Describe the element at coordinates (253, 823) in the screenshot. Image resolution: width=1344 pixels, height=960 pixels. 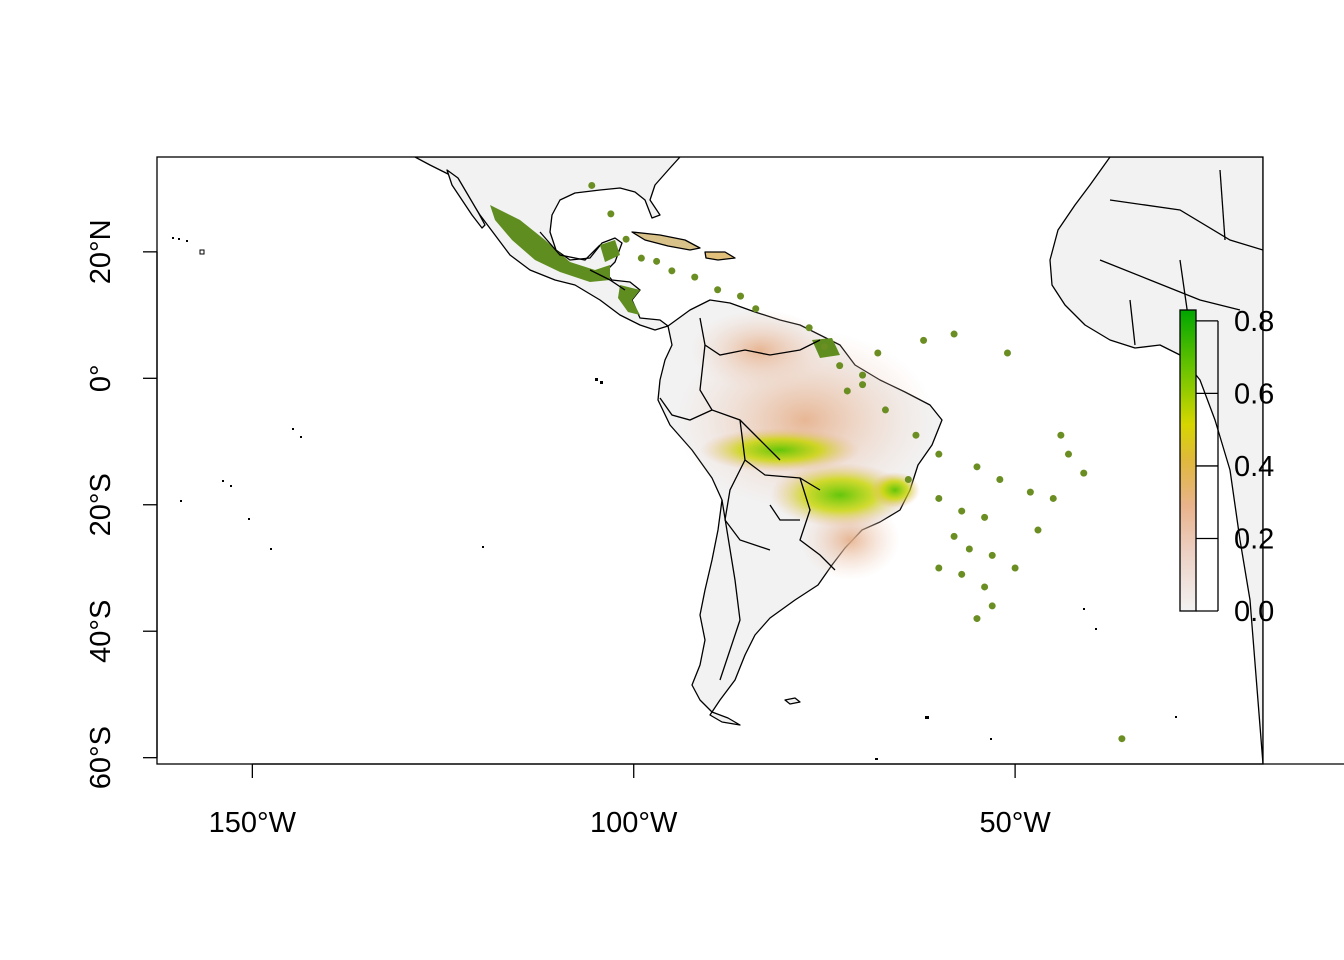
I see `x-tick-label: 150°W` at that location.